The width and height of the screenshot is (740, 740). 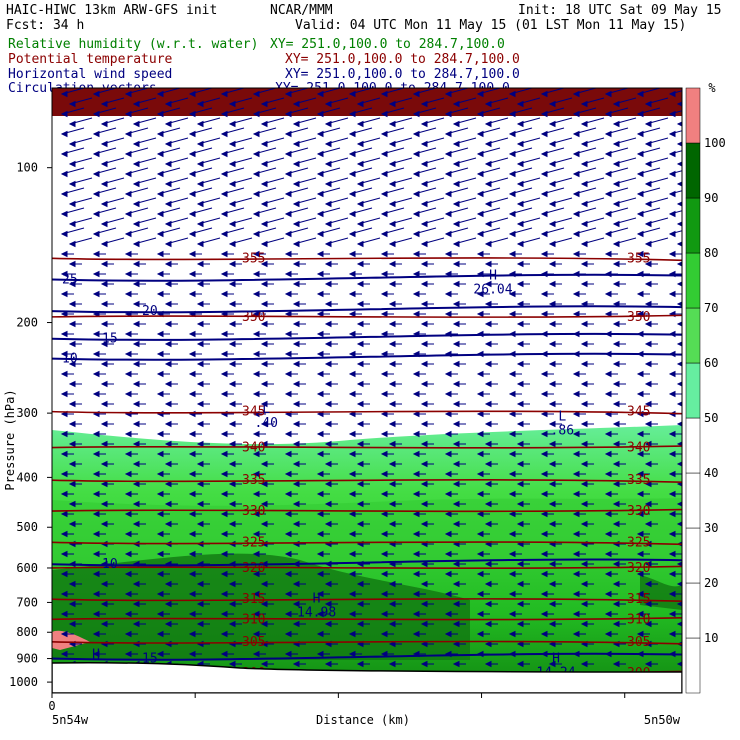 I want to click on y-tick-label: 400, so click(x=27, y=477).